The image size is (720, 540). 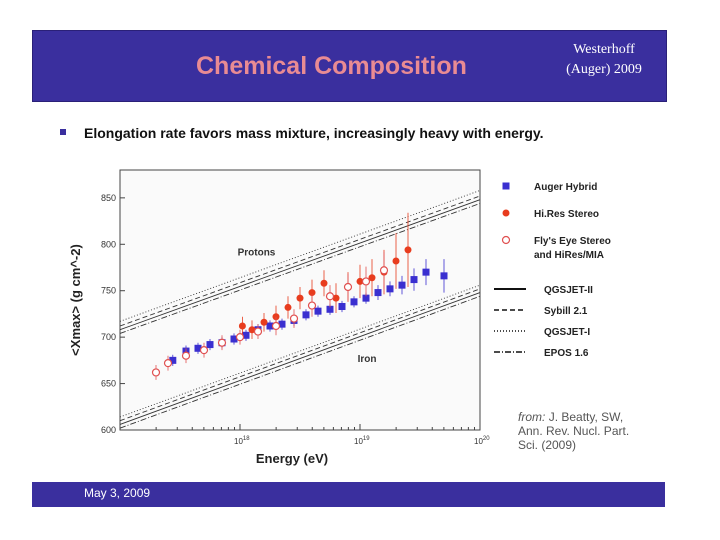 I want to click on y-tick-label: 700, so click(x=108, y=337).